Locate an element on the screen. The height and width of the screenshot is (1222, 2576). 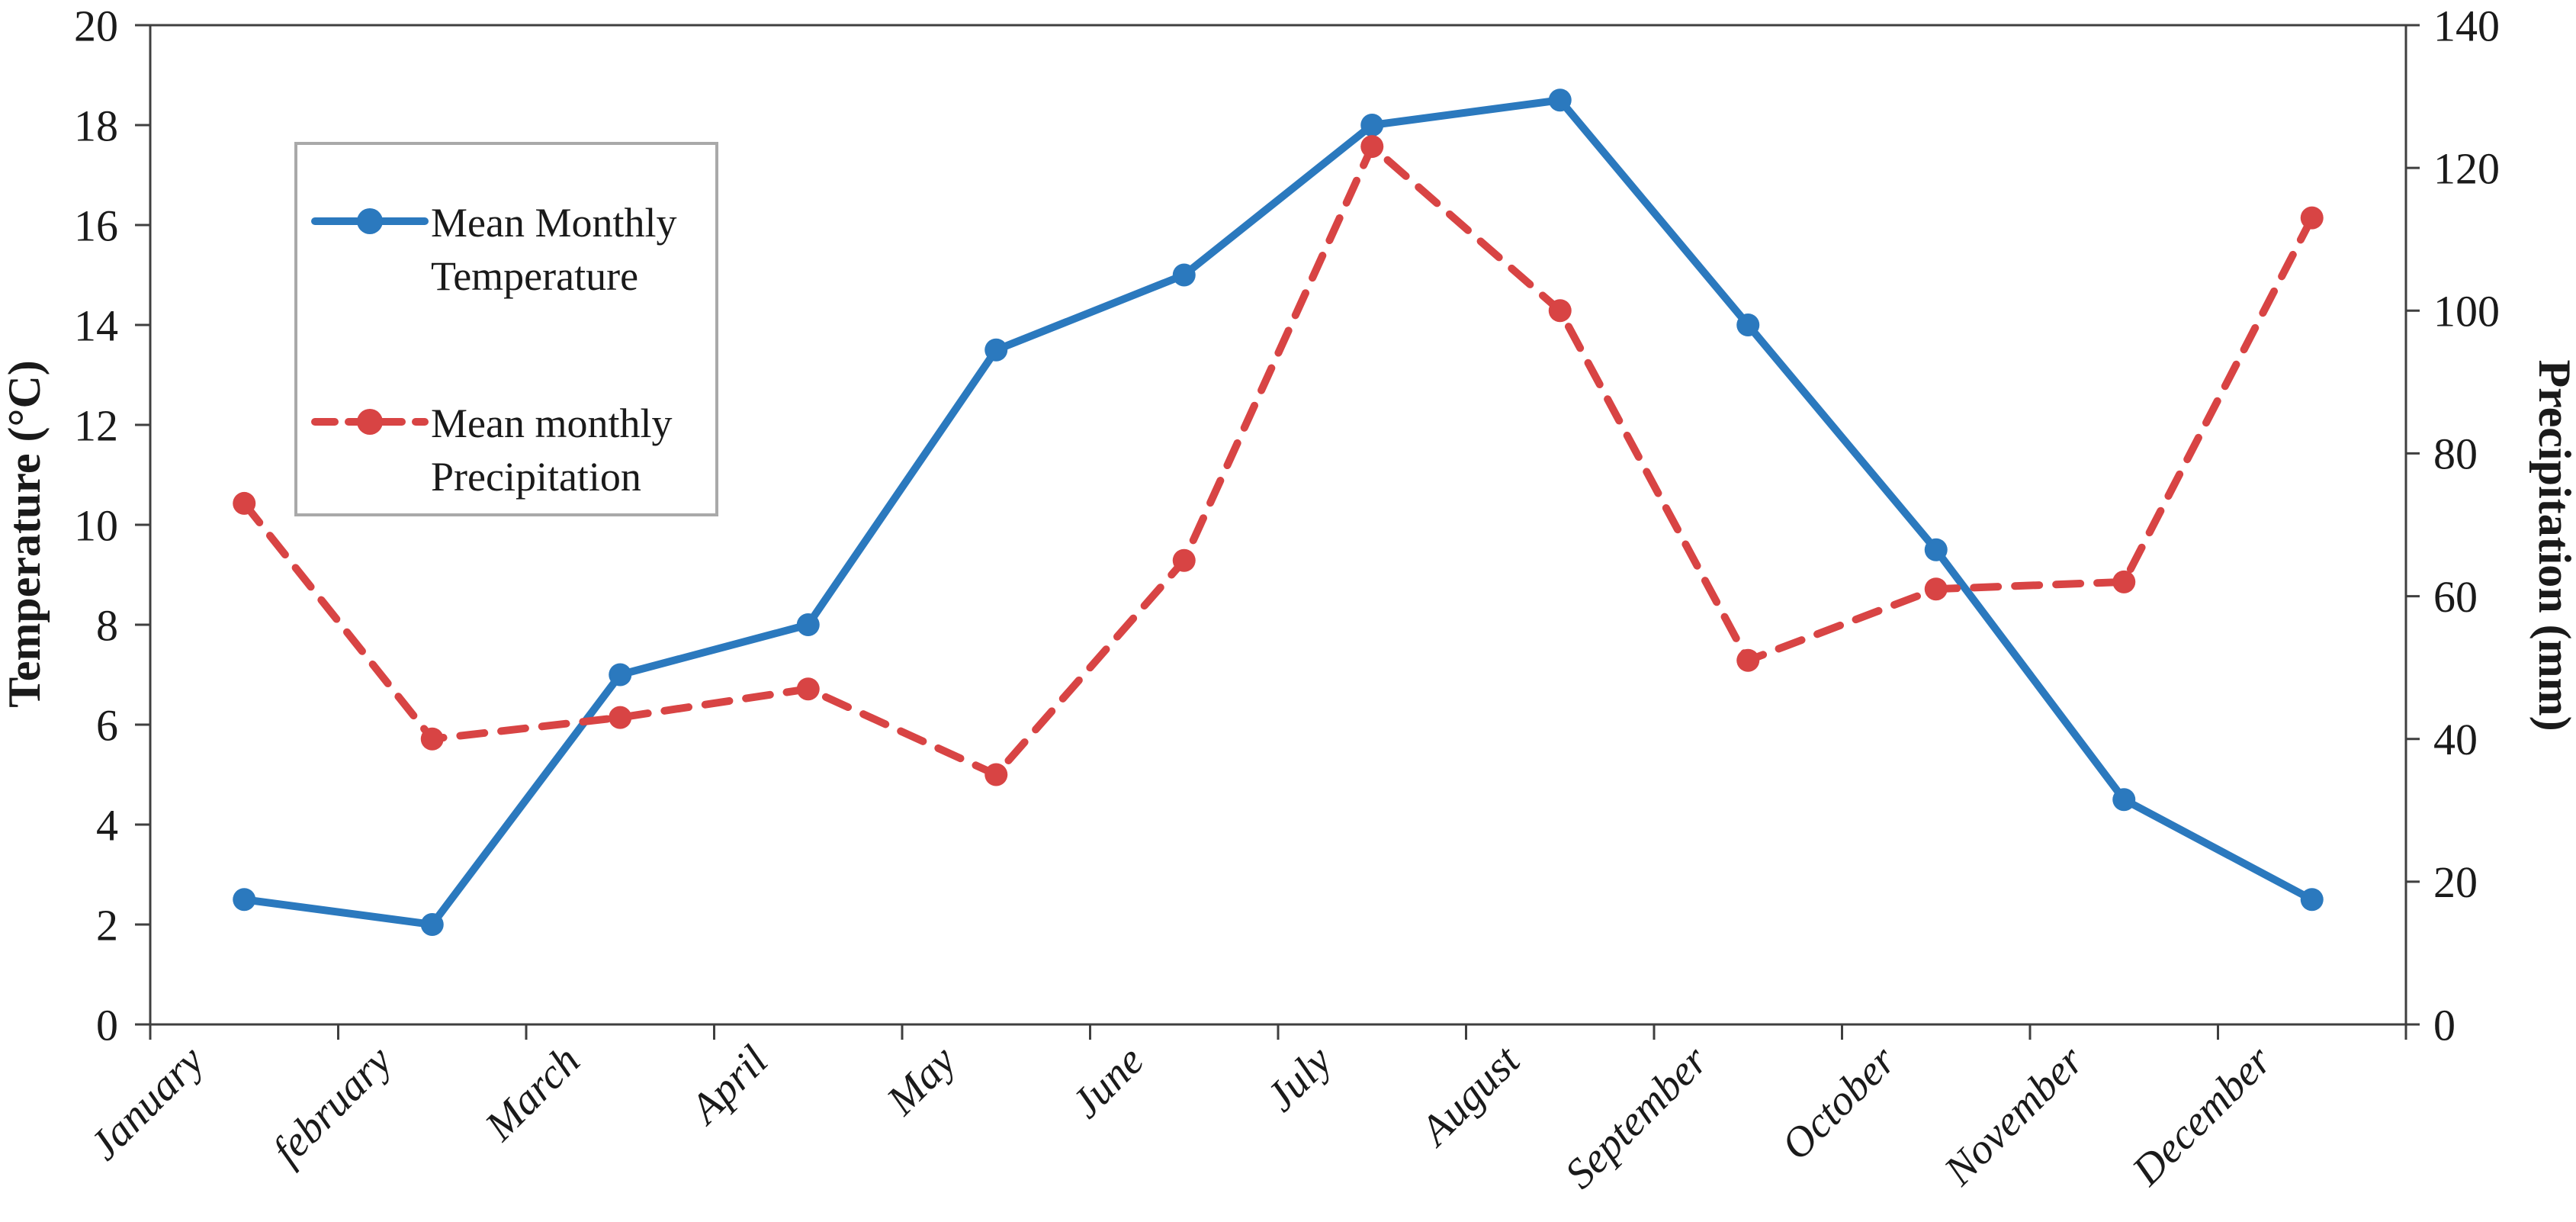
left-axis-tick-label: 0 is located at coordinates (107, 1025).